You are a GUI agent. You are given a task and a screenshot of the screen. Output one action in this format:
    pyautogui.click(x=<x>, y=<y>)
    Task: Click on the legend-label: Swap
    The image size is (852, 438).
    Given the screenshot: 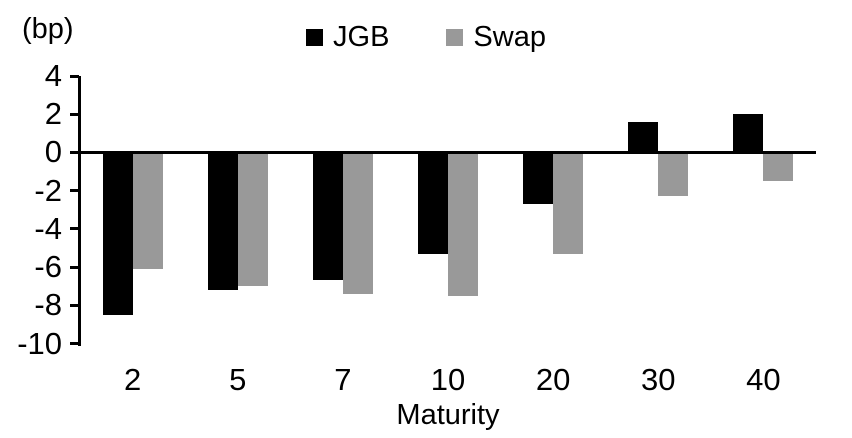 What is the action you would take?
    pyautogui.click(x=509, y=37)
    